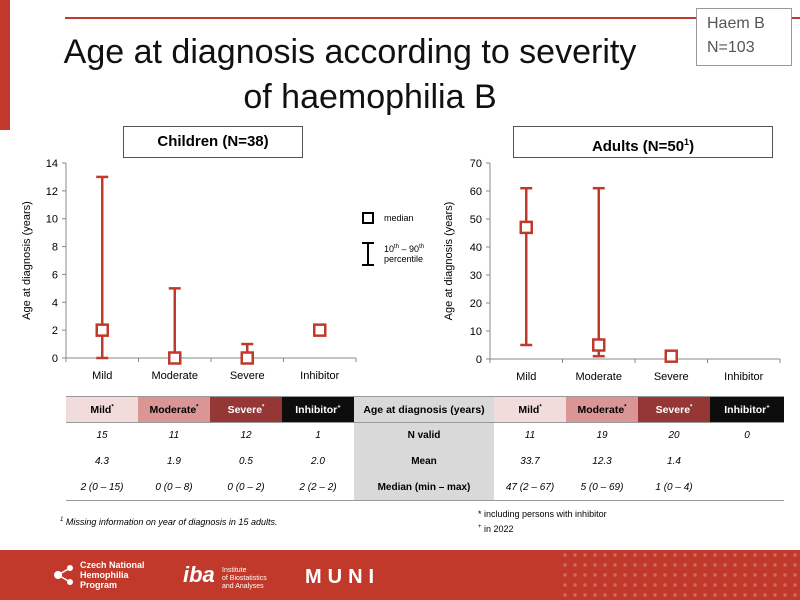 The width and height of the screenshot is (800, 600). Describe the element at coordinates (174, 461) in the screenshot. I see `table-cell: 1.9` at that location.